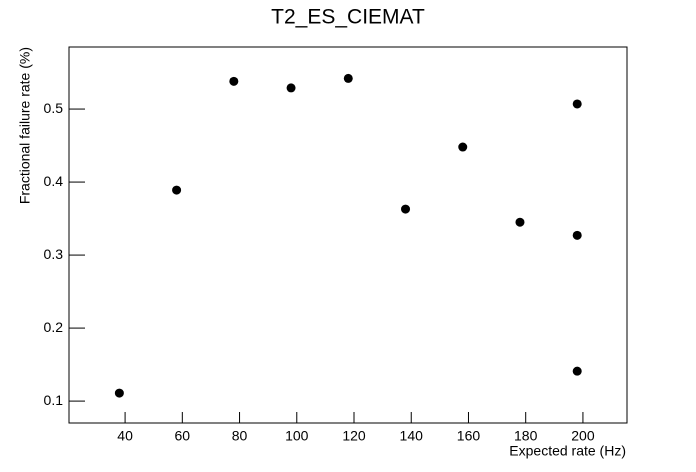 The height and width of the screenshot is (472, 696). What do you see at coordinates (526, 436) in the screenshot?
I see `x-tick-label: 180` at bounding box center [526, 436].